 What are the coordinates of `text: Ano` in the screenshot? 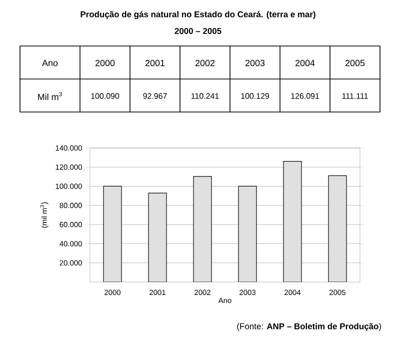 It's located at (50, 63).